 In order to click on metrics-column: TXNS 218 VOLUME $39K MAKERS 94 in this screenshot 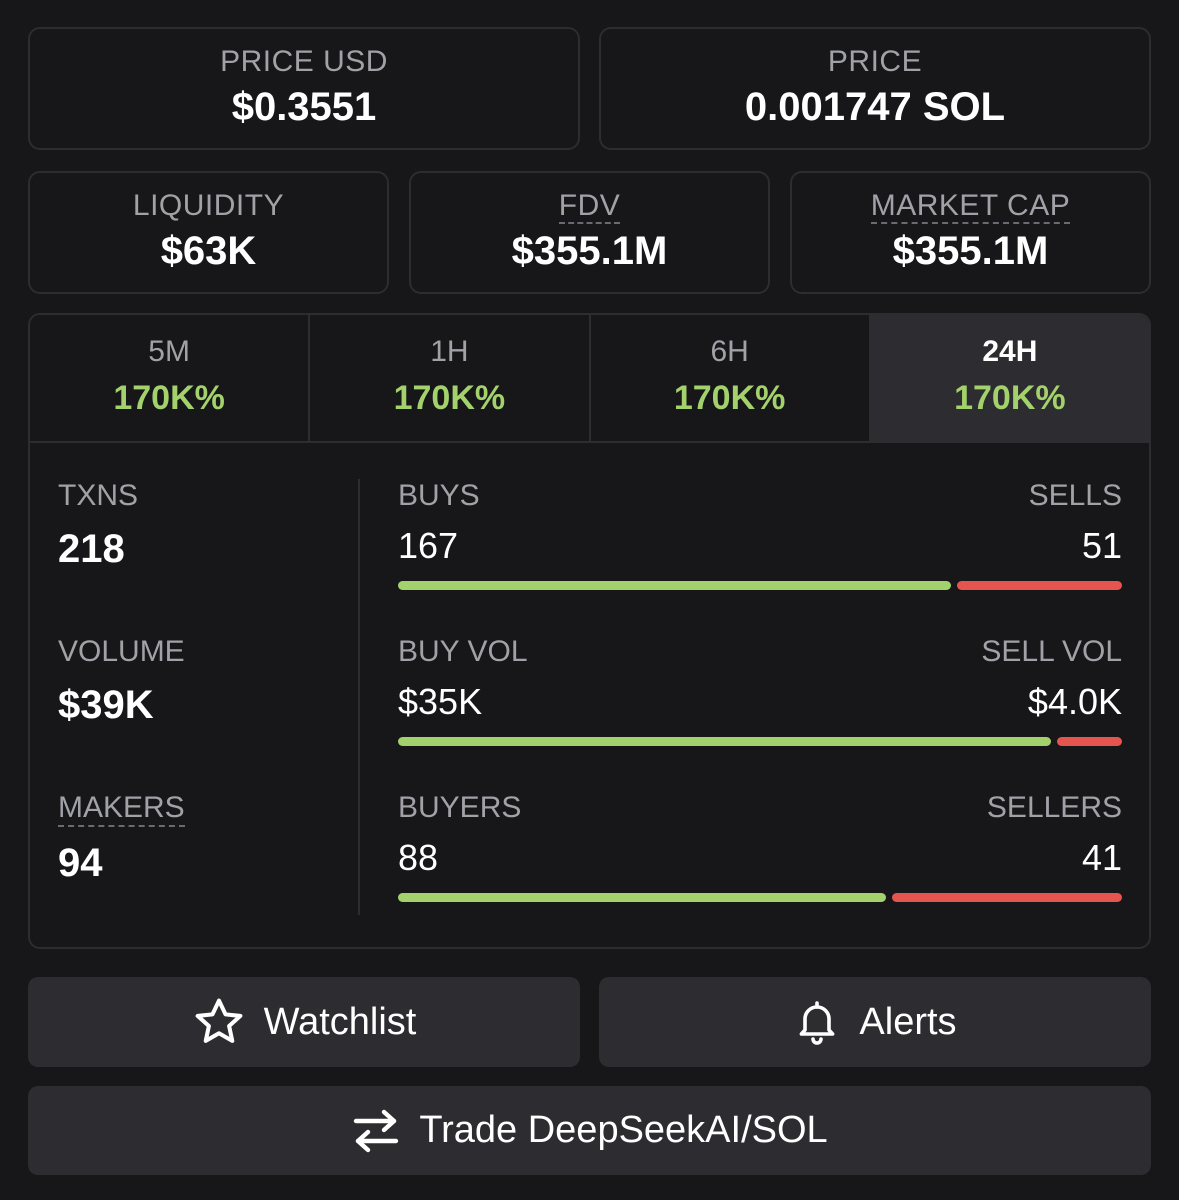, I will do `click(208, 713)`.